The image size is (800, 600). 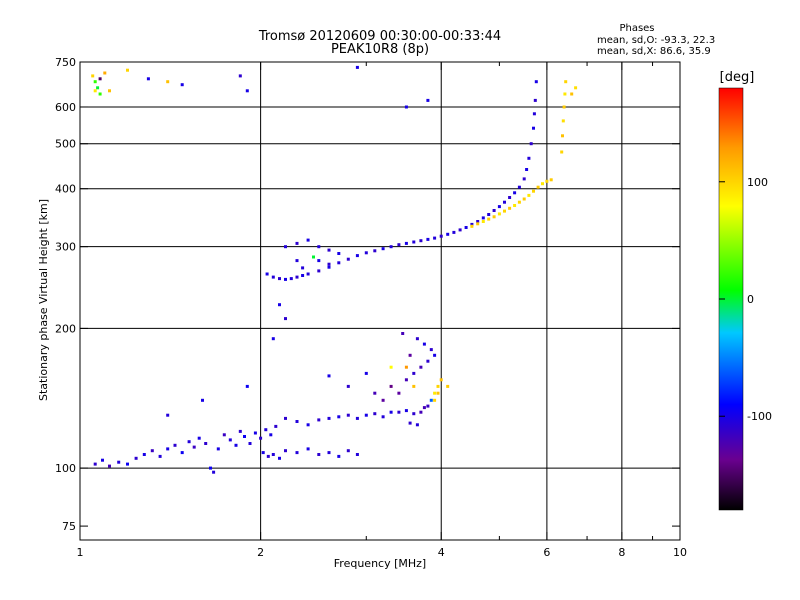 What do you see at coordinates (656, 40) in the screenshot?
I see `phases-line-o: mean, sd,O: -93.3, 22.3` at bounding box center [656, 40].